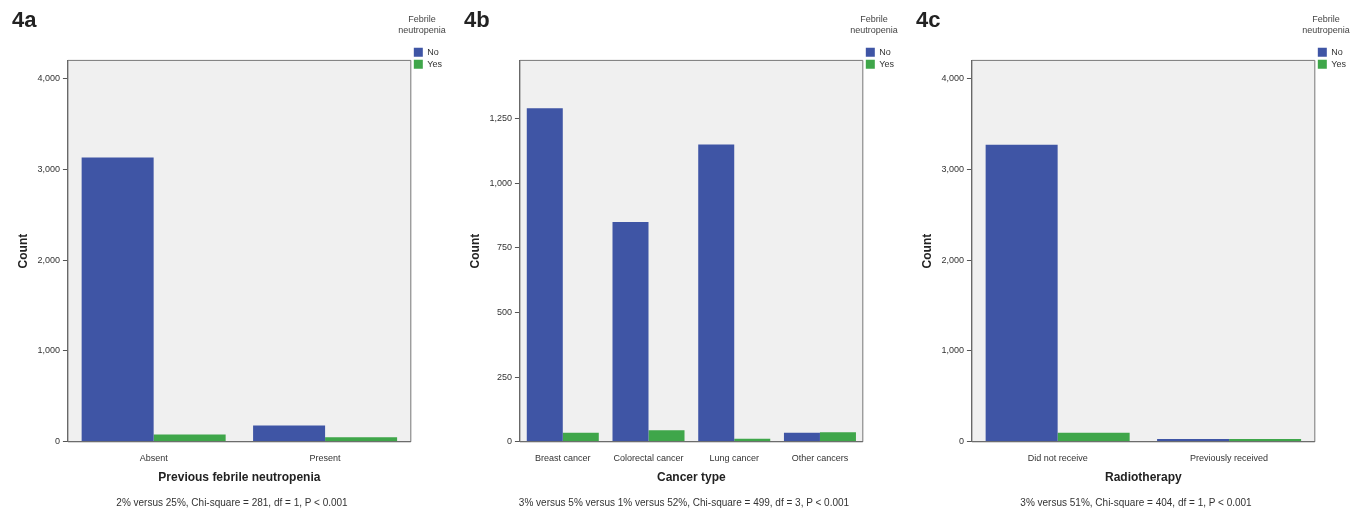  Describe the element at coordinates (154, 457) in the screenshot. I see `x-tick-label: Absent` at that location.